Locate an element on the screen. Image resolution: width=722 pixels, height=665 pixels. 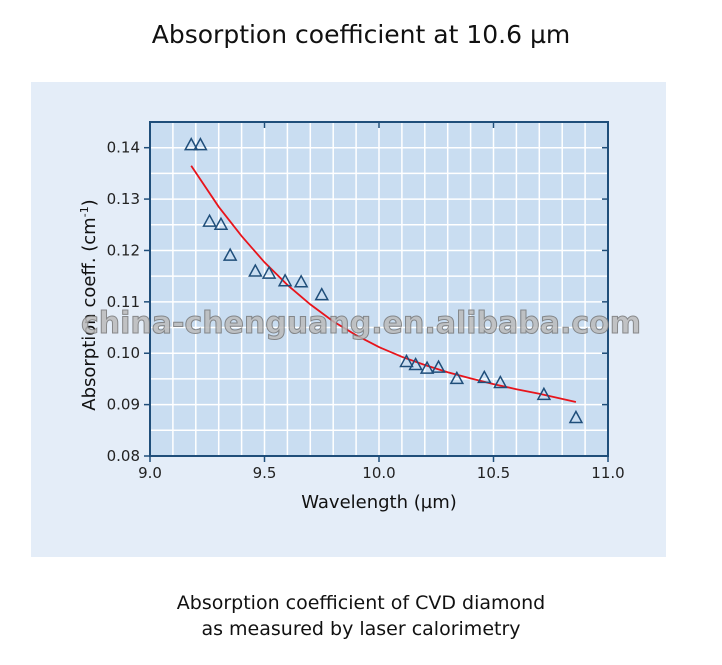
y-tick-label: 0.13 is located at coordinates (123, 199).